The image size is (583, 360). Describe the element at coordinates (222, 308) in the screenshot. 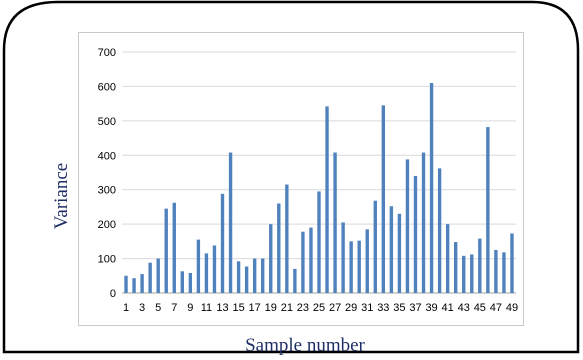

I see `x-tick-label: 13` at that location.